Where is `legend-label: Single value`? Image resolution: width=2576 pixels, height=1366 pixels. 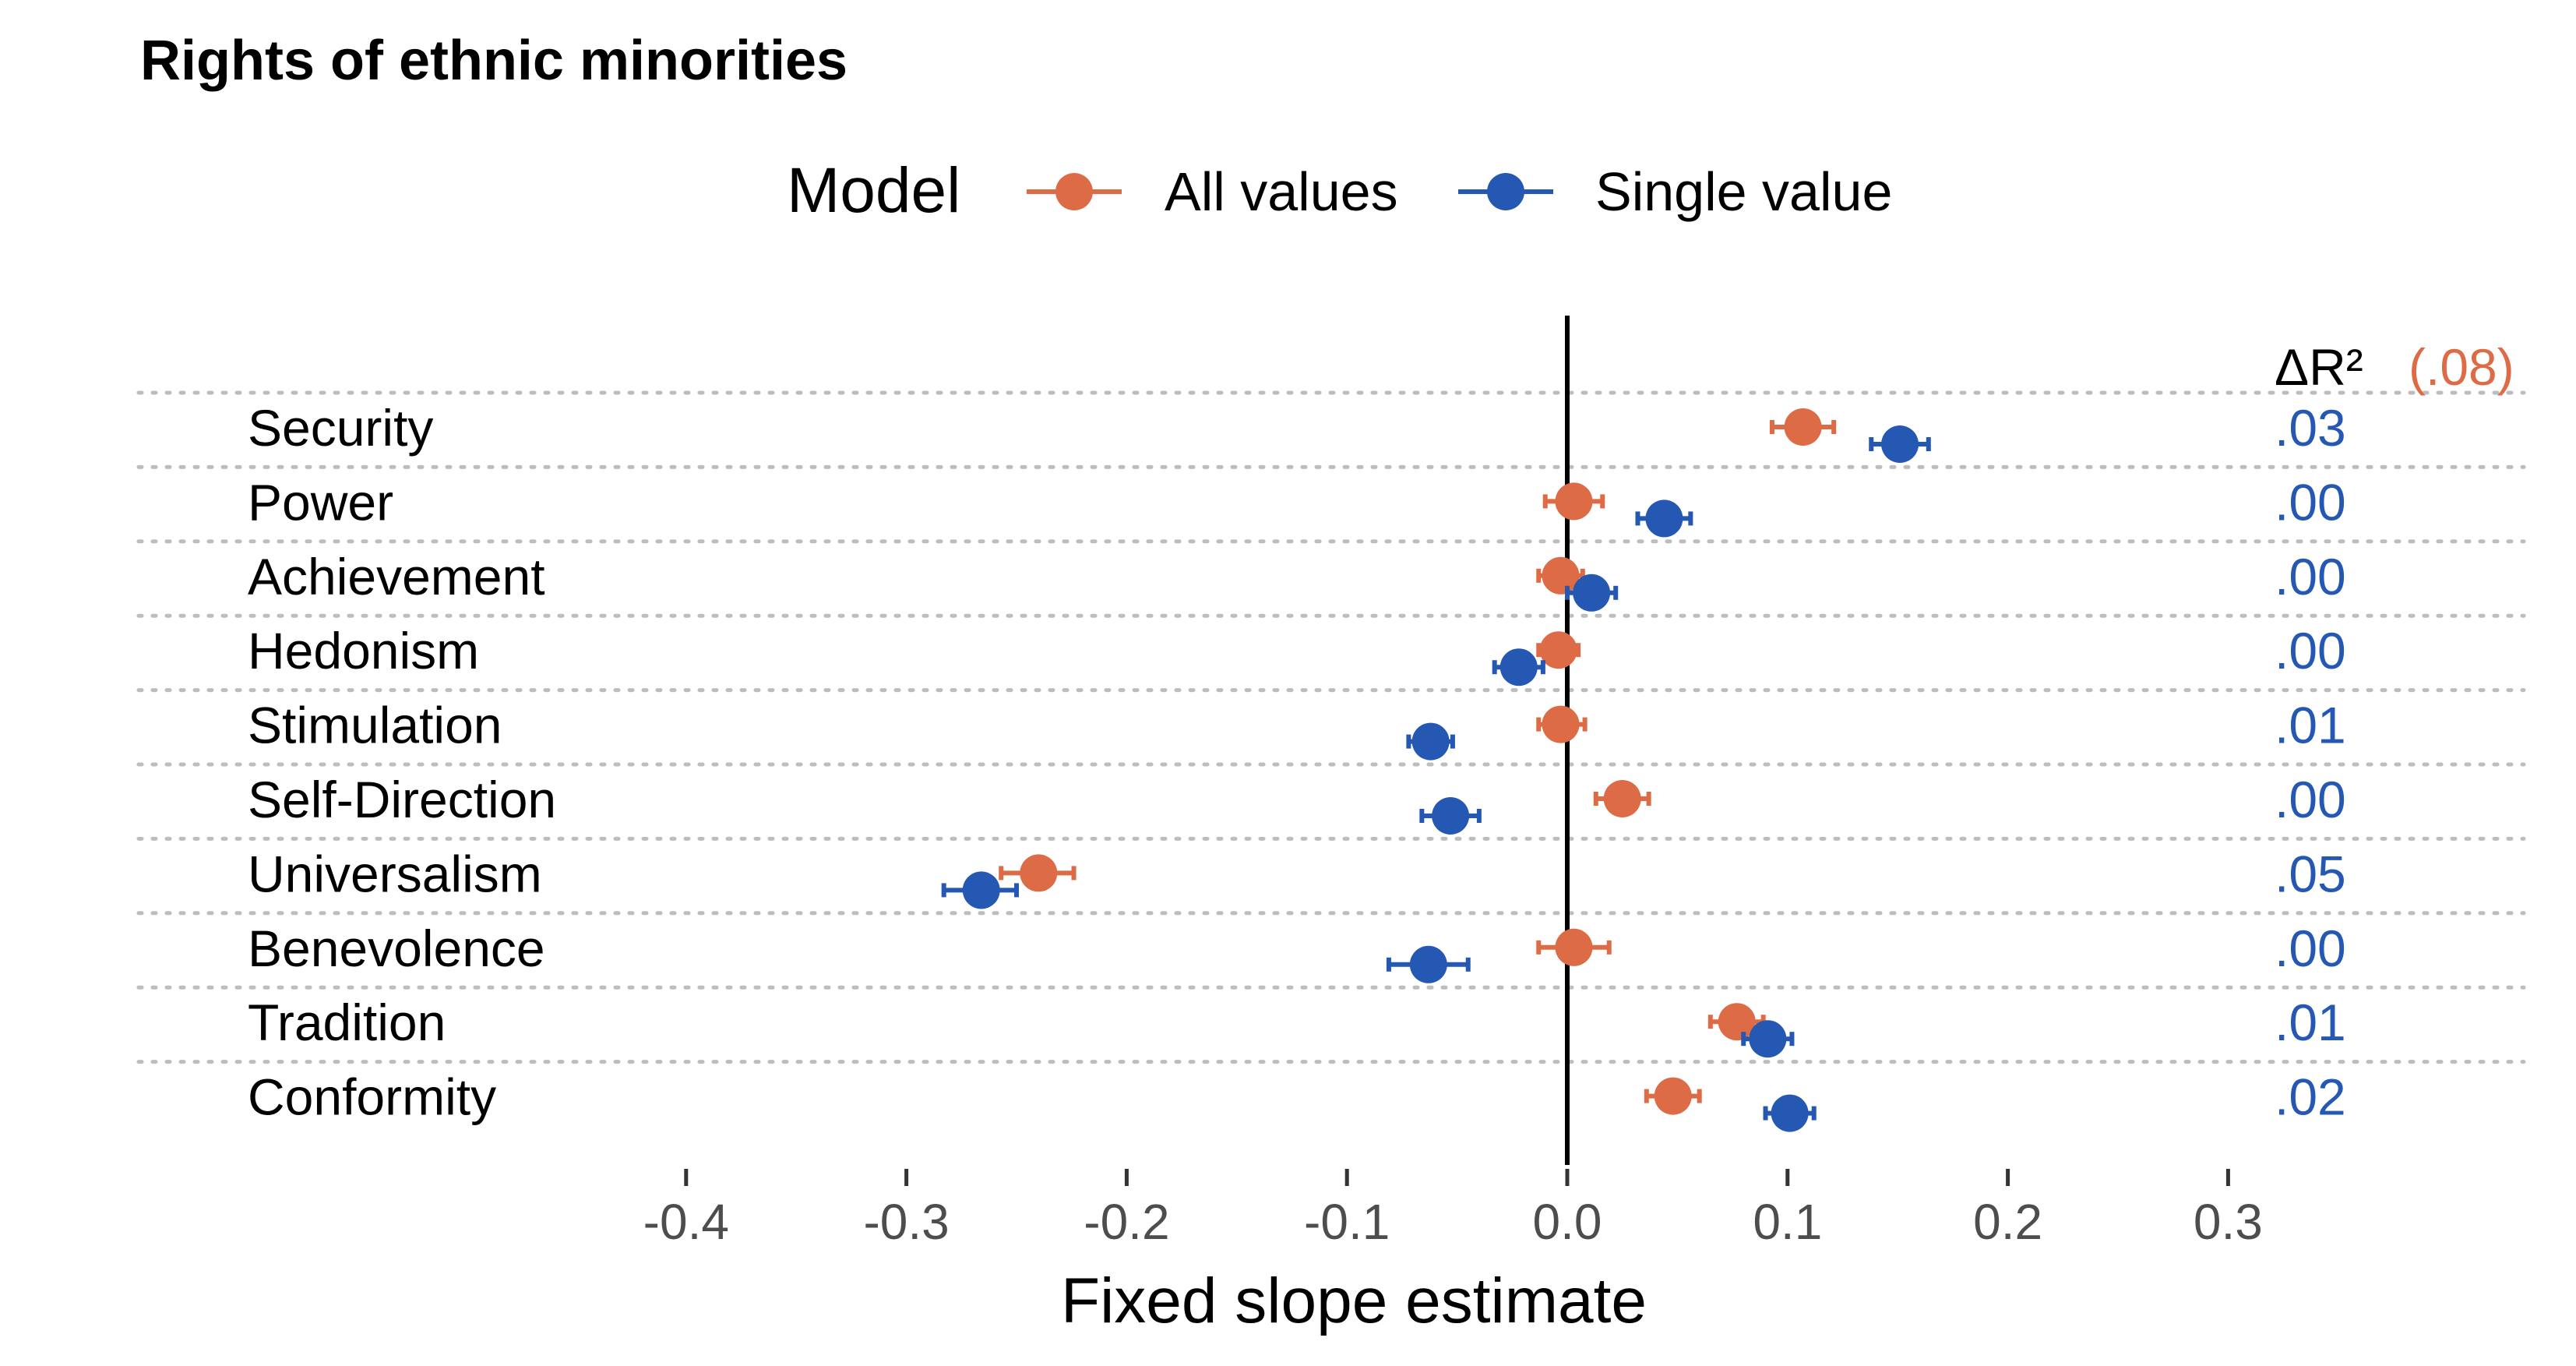
legend-label: Single value is located at coordinates (1743, 192).